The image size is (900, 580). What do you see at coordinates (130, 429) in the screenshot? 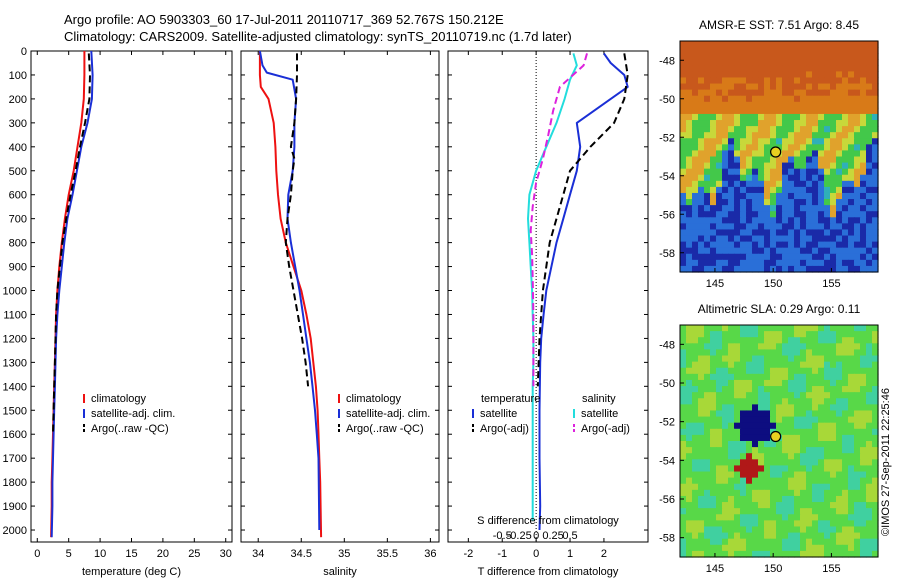
I see `temperature-legend-label: Argo(..raw -QC)` at bounding box center [130, 429].